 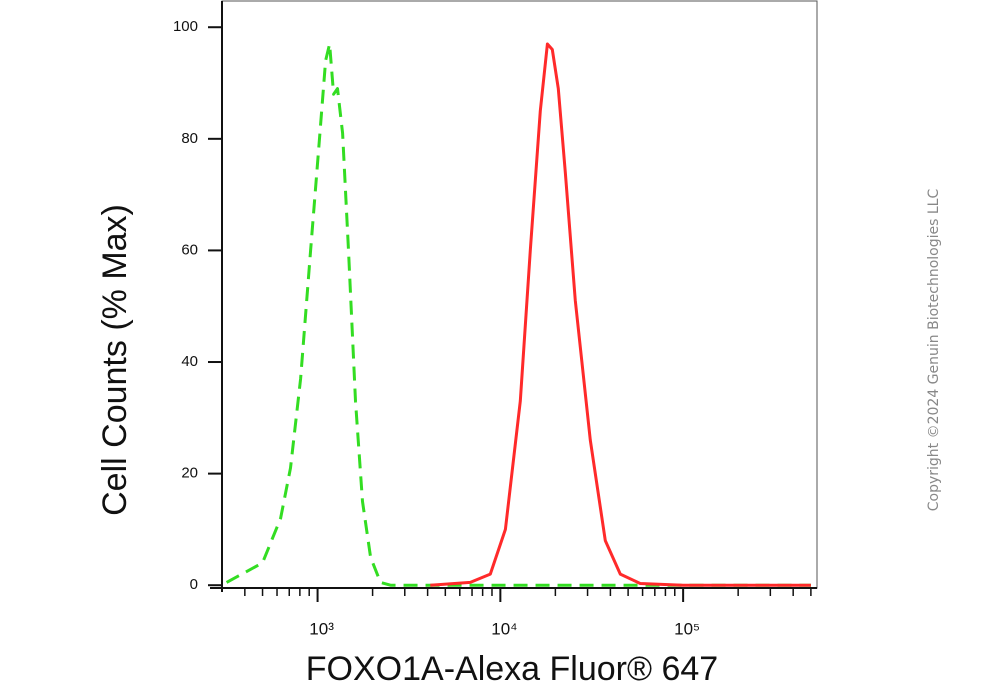 I want to click on x-tick-label: 10³, so click(x=321, y=628).